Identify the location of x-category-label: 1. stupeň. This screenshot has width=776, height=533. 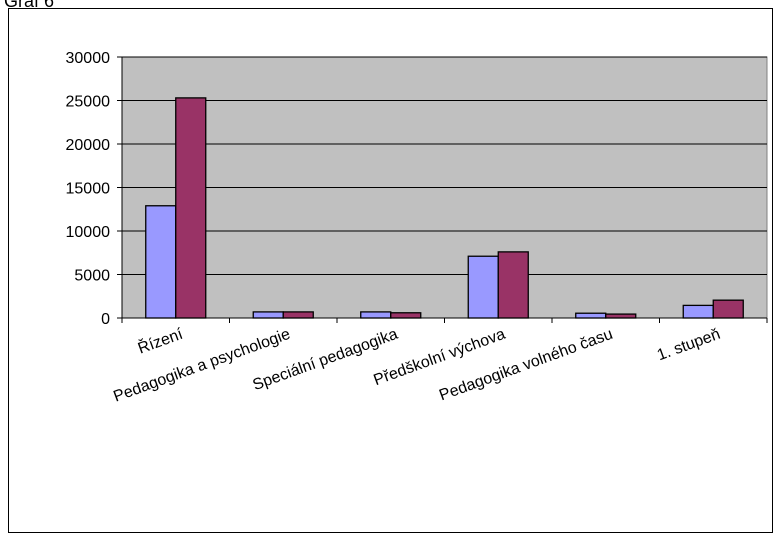
(689, 345).